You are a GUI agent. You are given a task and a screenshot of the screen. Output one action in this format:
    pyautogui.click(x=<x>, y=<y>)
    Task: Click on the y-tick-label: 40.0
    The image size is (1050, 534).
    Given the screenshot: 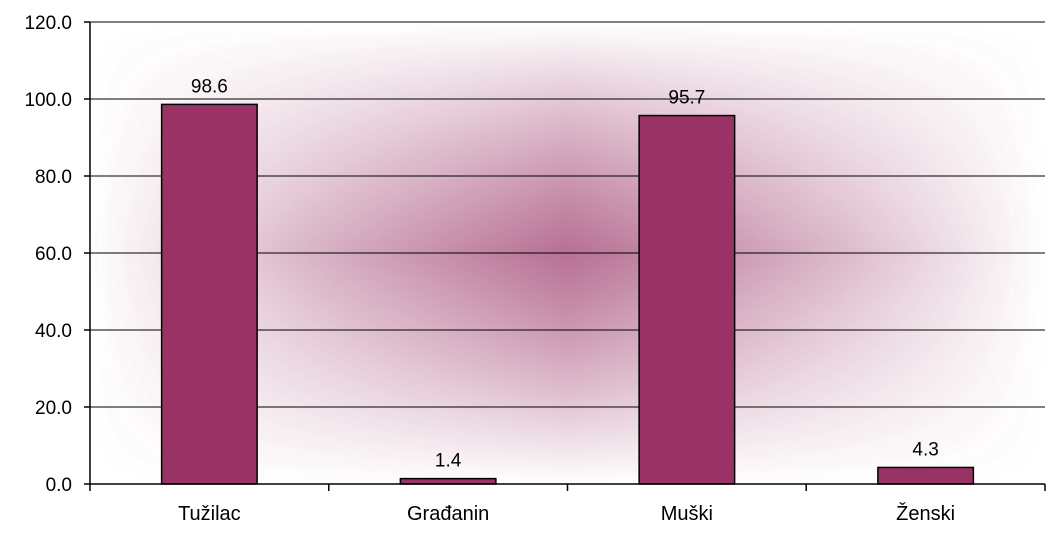 What is the action you would take?
    pyautogui.click(x=53, y=331)
    